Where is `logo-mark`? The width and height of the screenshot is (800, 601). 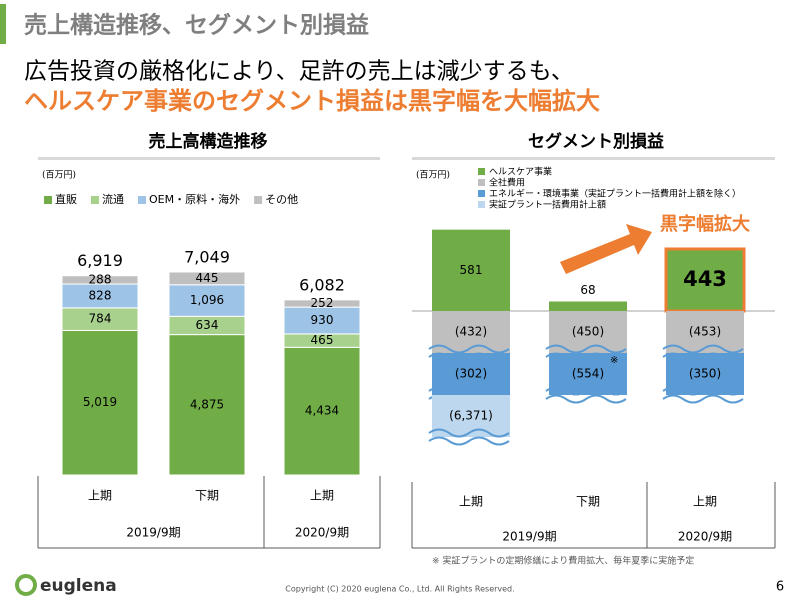 logo-mark is located at coordinates (26, 585).